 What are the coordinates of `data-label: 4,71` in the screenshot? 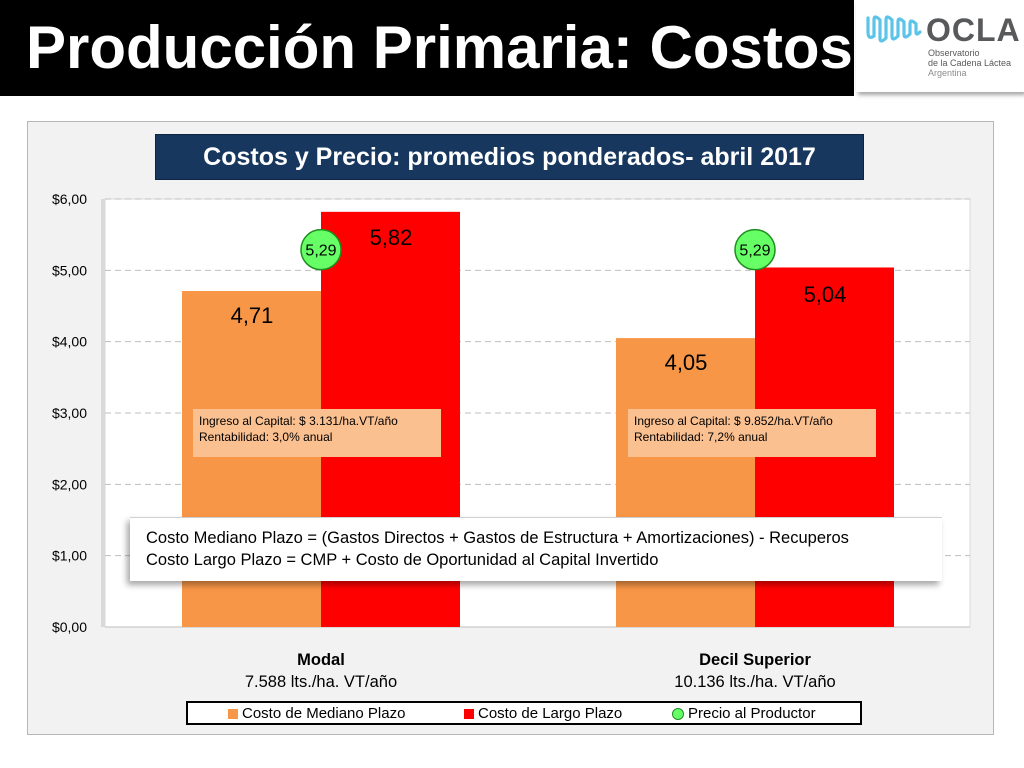 It's located at (252, 315).